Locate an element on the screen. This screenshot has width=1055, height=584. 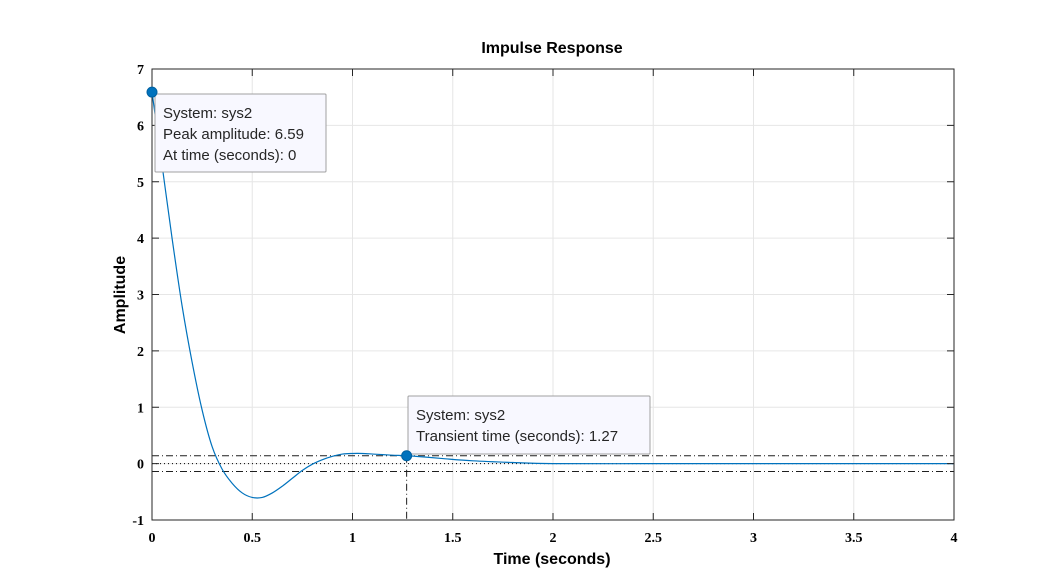
y-tick-label: 0 is located at coordinates (140, 465).